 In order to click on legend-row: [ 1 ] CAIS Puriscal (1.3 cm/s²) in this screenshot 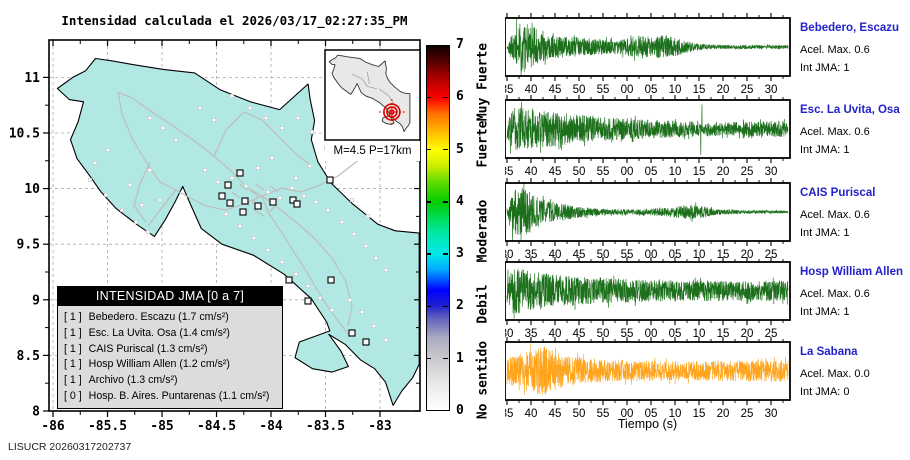, I will do `click(170, 350)`.